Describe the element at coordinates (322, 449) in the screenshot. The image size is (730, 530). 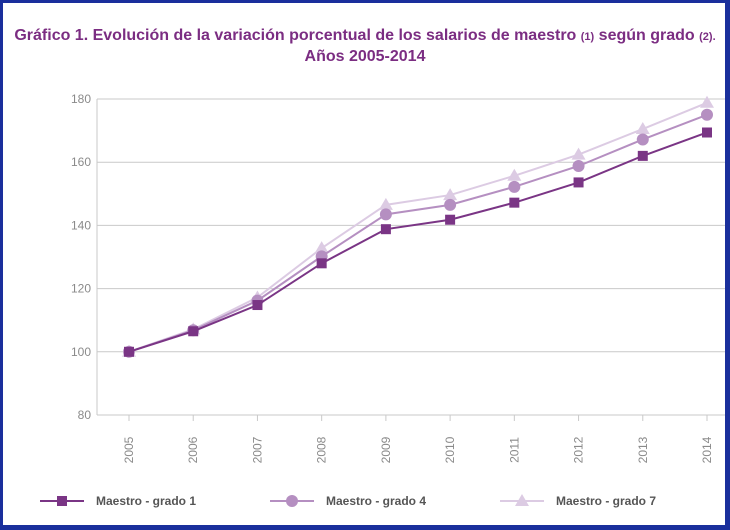
I see `x-tick-label: 2008` at that location.